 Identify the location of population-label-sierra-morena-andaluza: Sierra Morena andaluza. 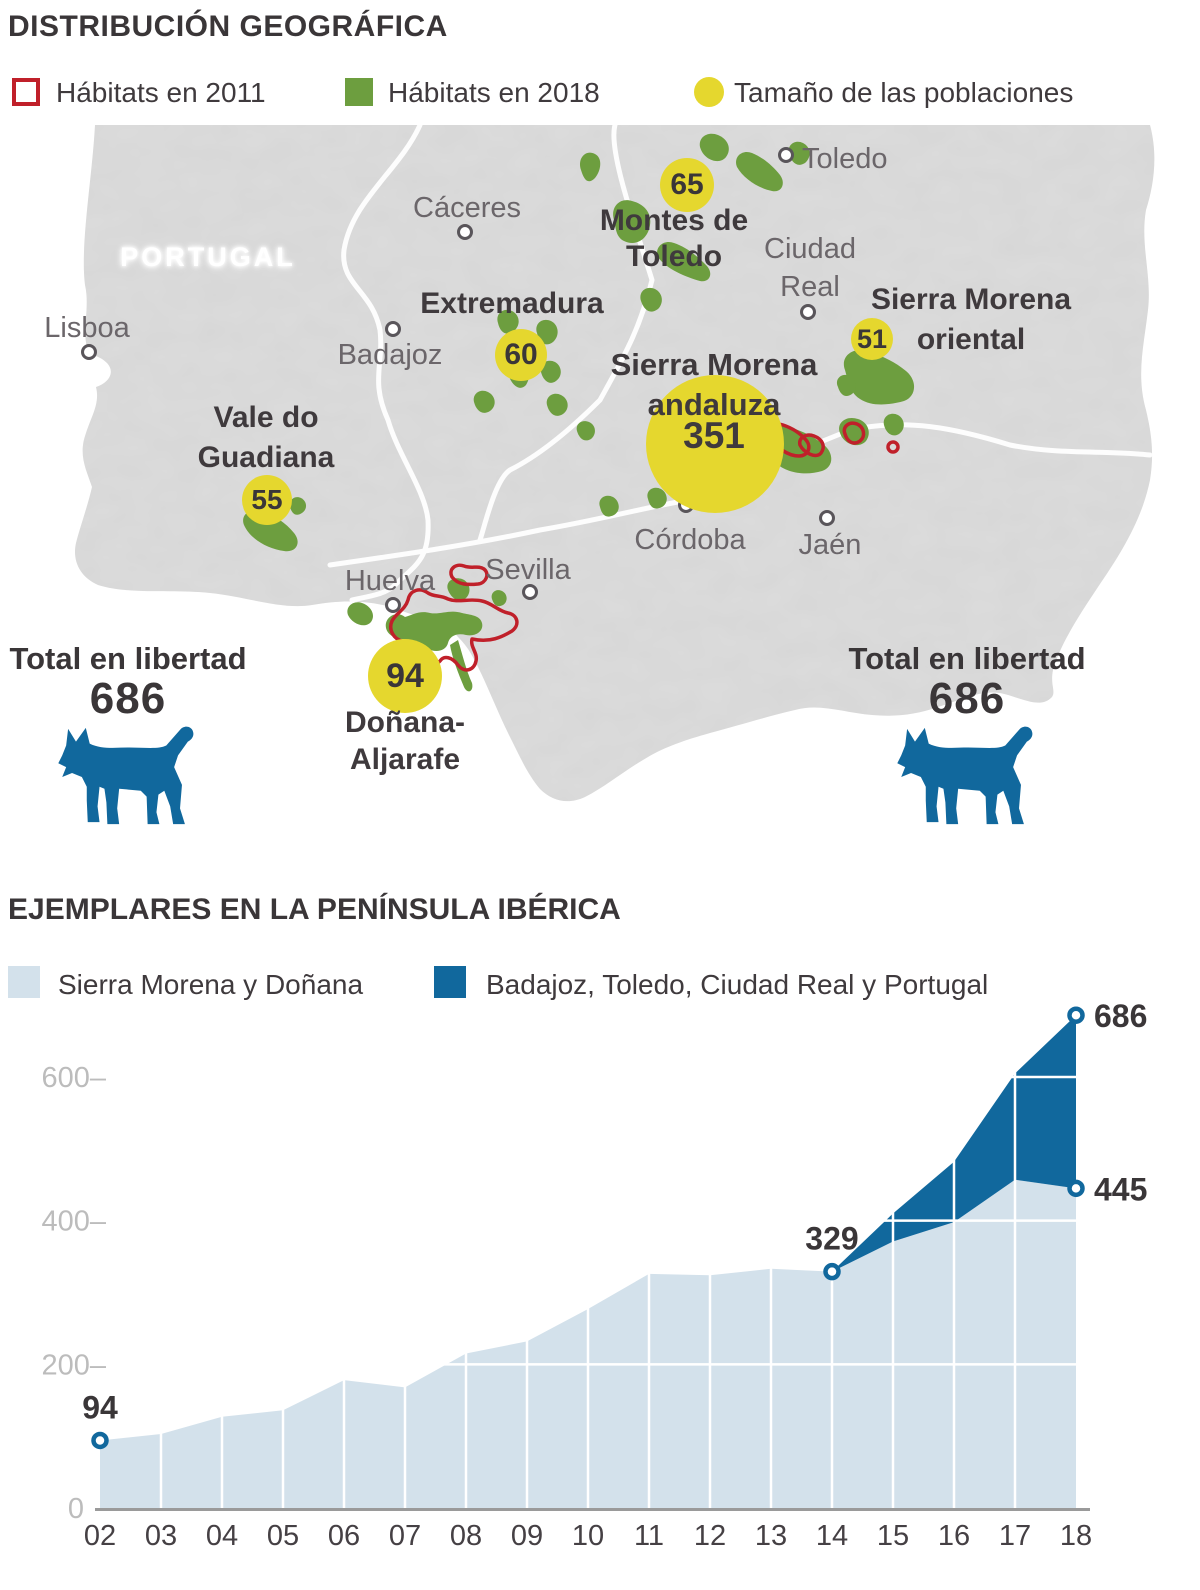
(714, 384).